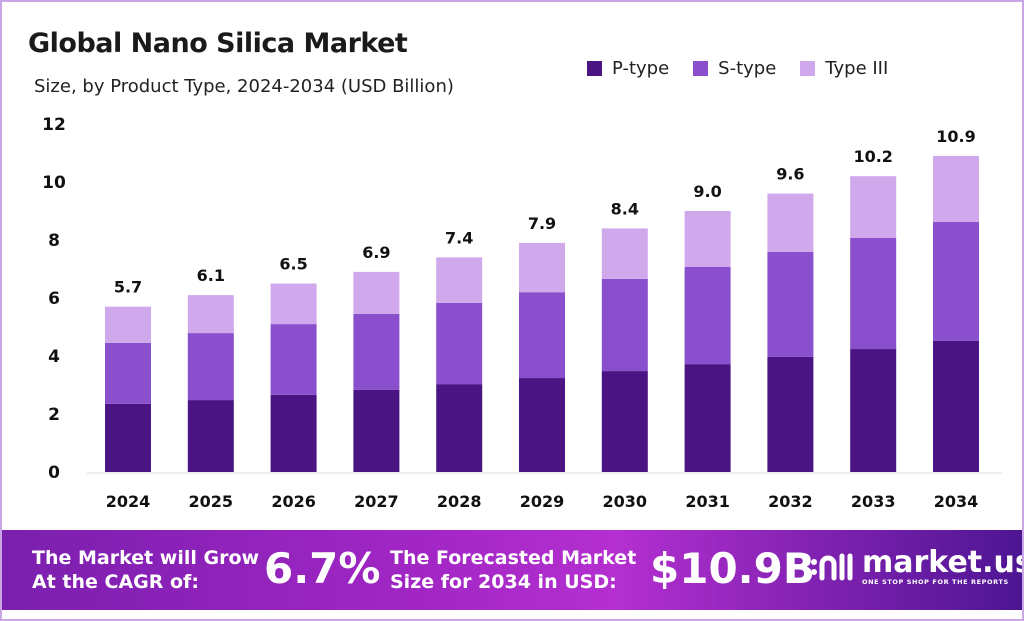  I want to click on legend-label: Type III, so click(857, 68).